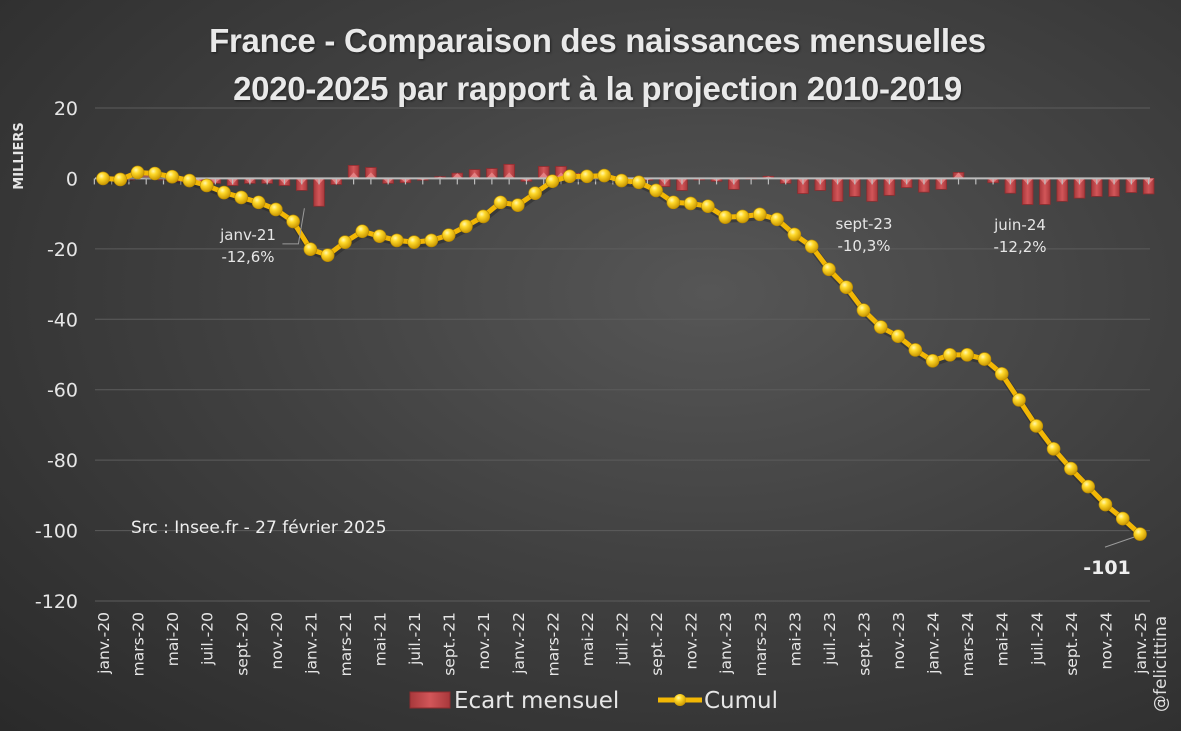 Image resolution: width=1181 pixels, height=731 pixels. Describe the element at coordinates (346, 644) in the screenshot. I see `x-tick-label: mars-21` at that location.